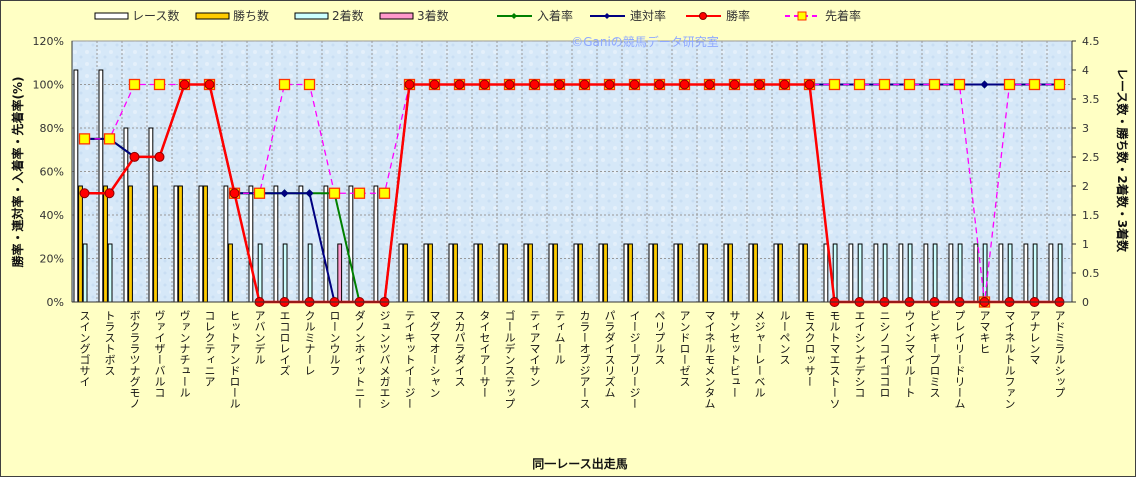  Describe the element at coordinates (1085, 302) in the screenshot. I see `y-tick-label-right: 0` at that location.